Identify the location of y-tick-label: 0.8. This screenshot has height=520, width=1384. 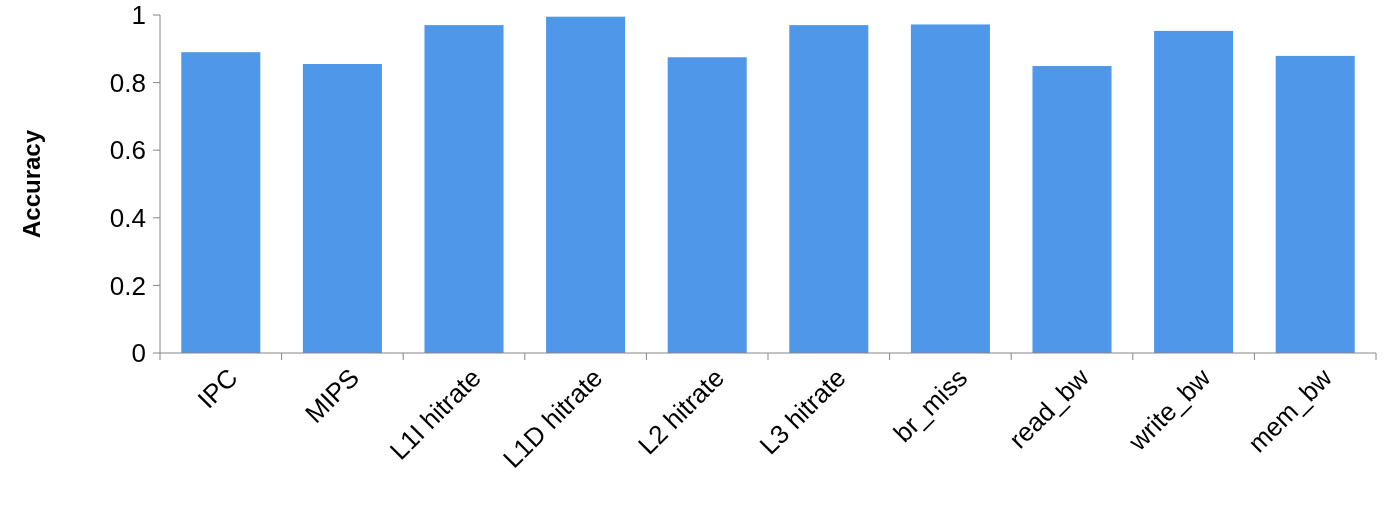
(127, 82).